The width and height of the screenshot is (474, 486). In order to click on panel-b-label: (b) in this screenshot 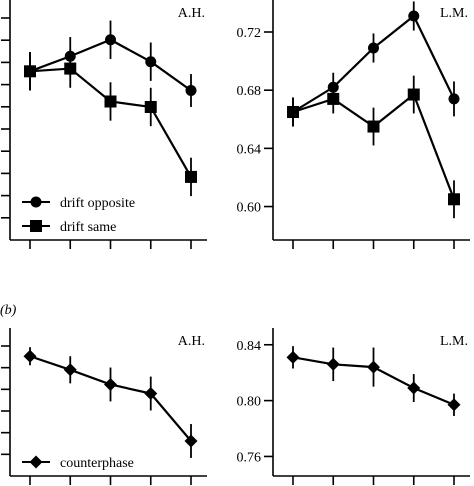, I will do `click(8, 310)`.